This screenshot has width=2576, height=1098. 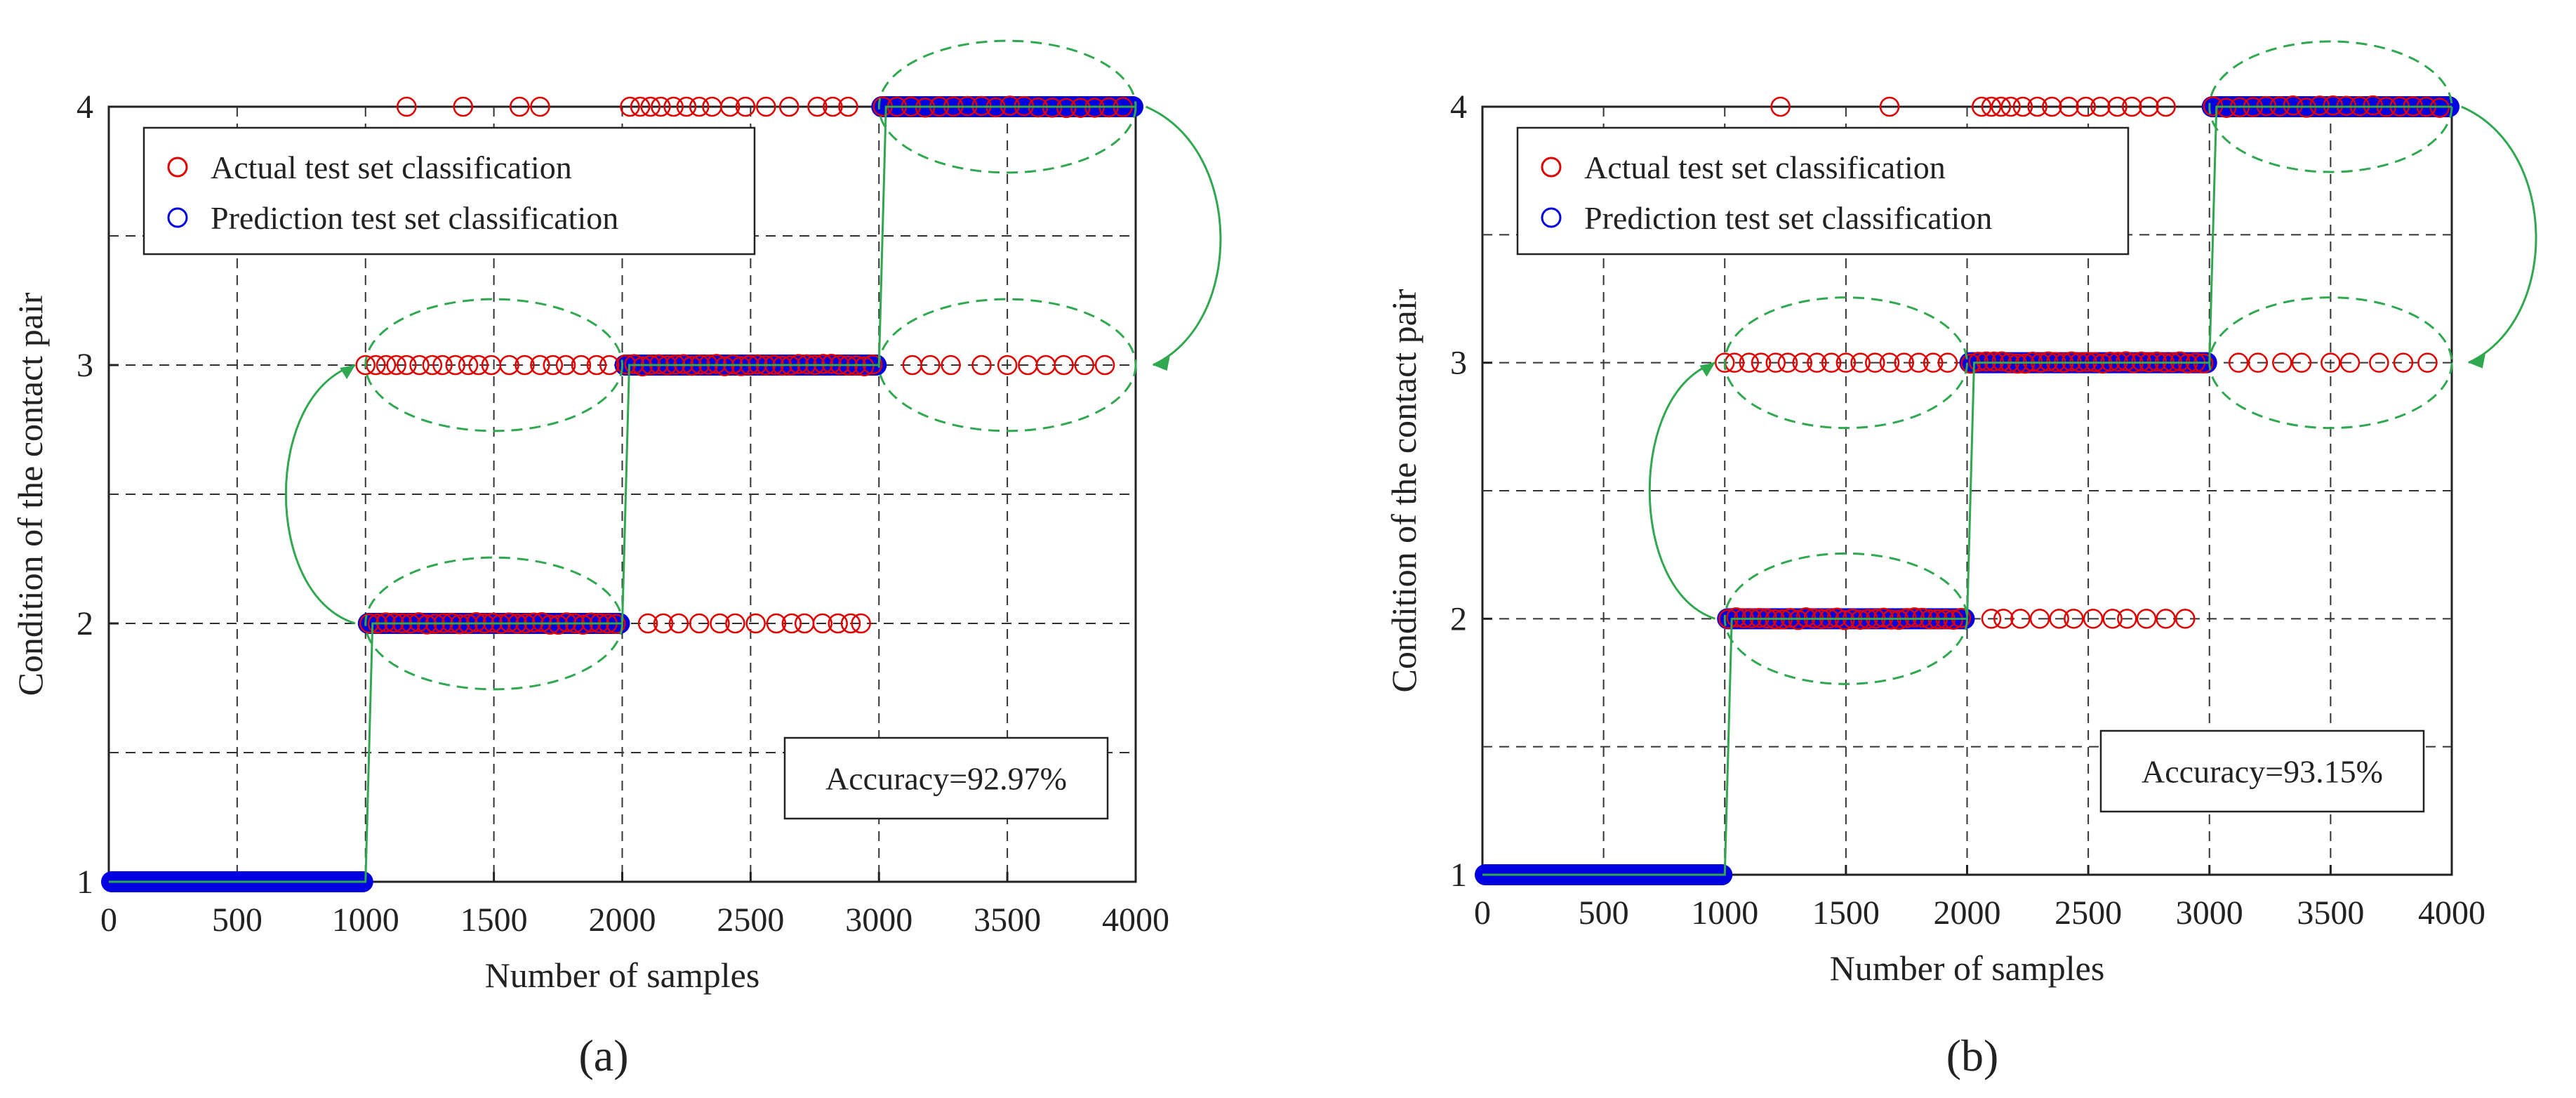 What do you see at coordinates (415, 218) in the screenshot?
I see `legend-label-prediction: Prediction test set classification` at bounding box center [415, 218].